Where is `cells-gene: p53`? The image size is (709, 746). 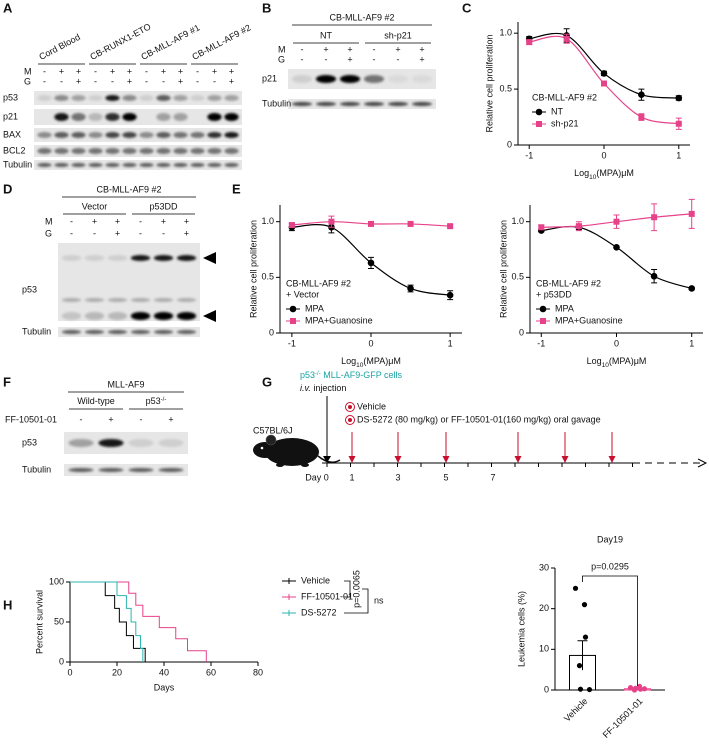
cells-gene: p53 is located at coordinates (307, 375).